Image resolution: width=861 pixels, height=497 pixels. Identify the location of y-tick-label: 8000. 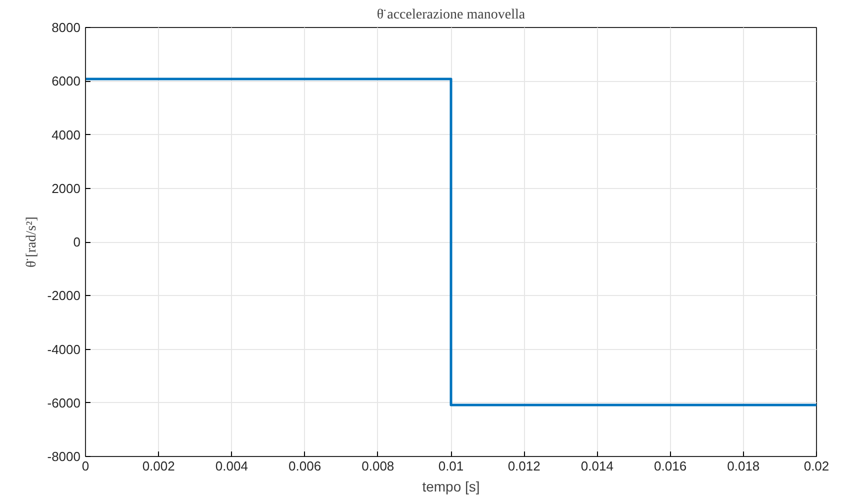
(66, 27).